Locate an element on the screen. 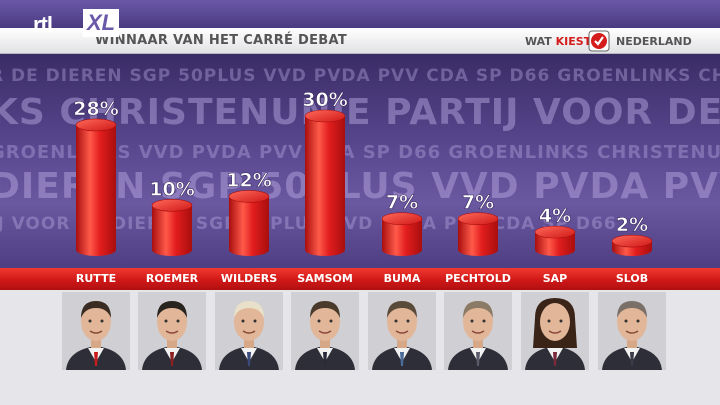 The height and width of the screenshot is (405, 720). candidate-name-label: BUMA is located at coordinates (402, 278).